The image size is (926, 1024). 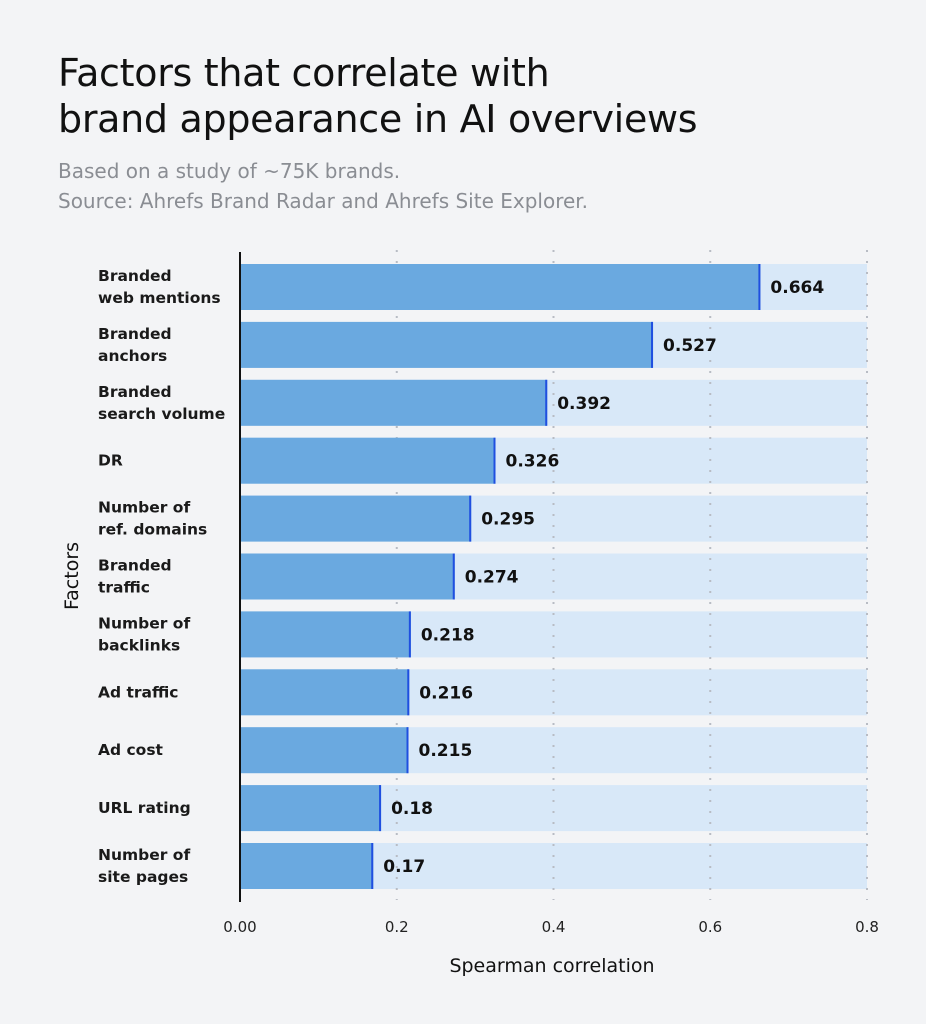 What do you see at coordinates (159, 298) in the screenshot?
I see `category-label: web mentions` at bounding box center [159, 298].